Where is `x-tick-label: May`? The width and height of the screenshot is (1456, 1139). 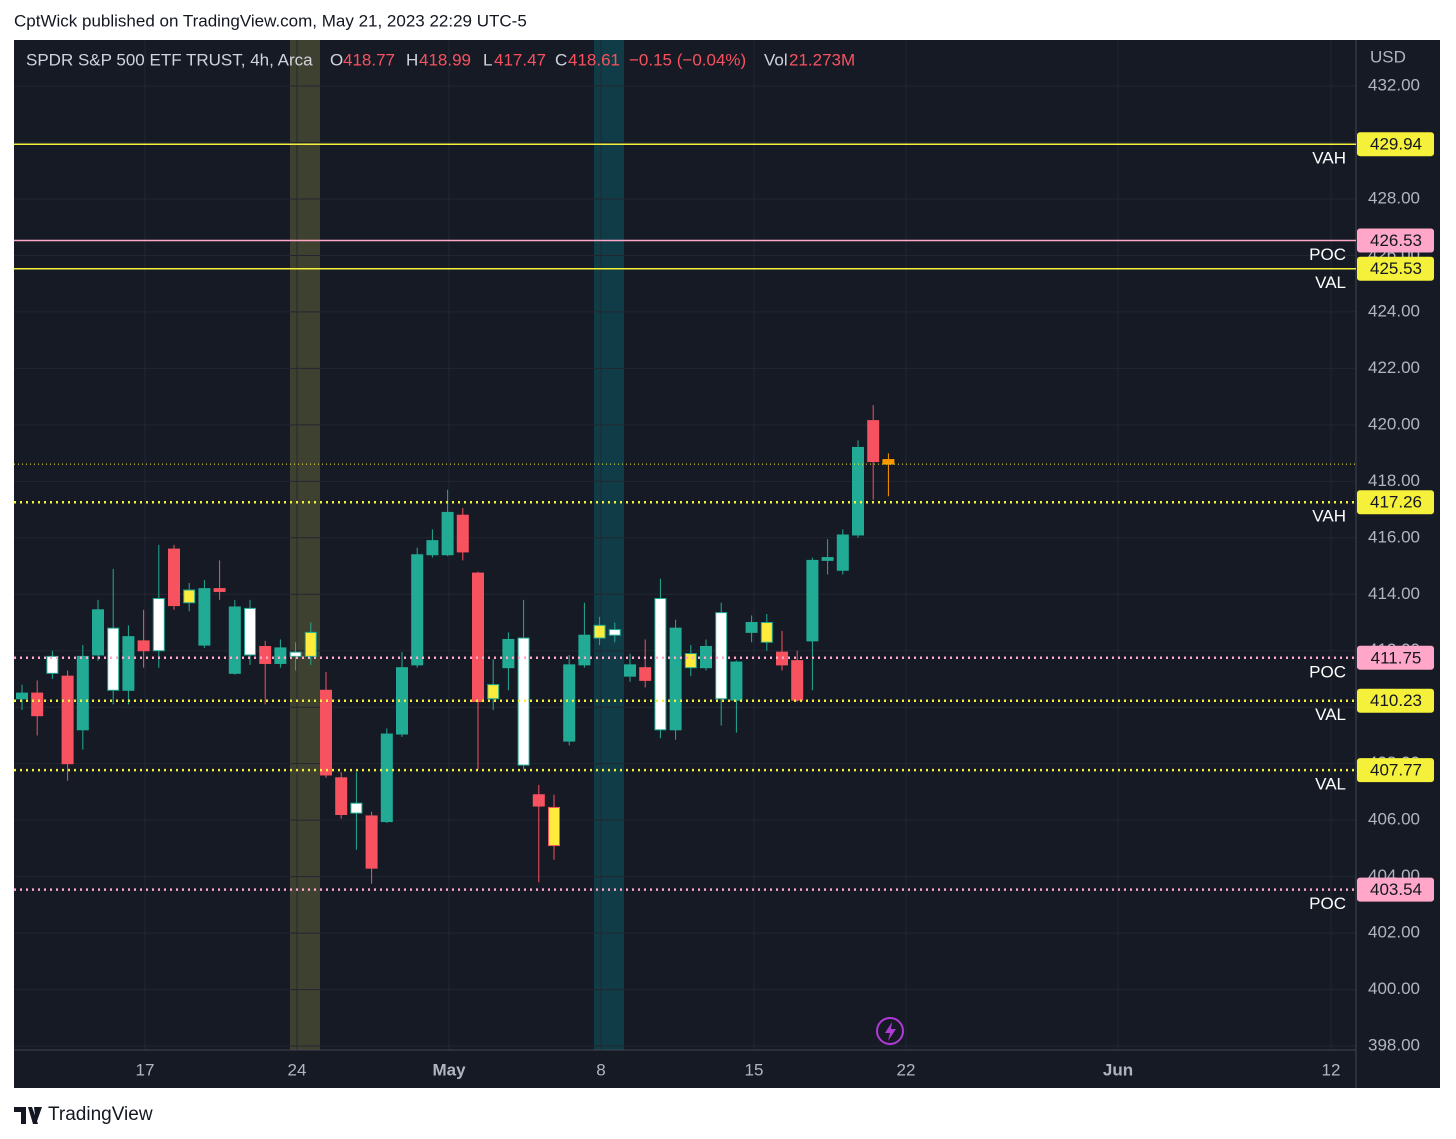
x-tick-label: May is located at coordinates (449, 1069).